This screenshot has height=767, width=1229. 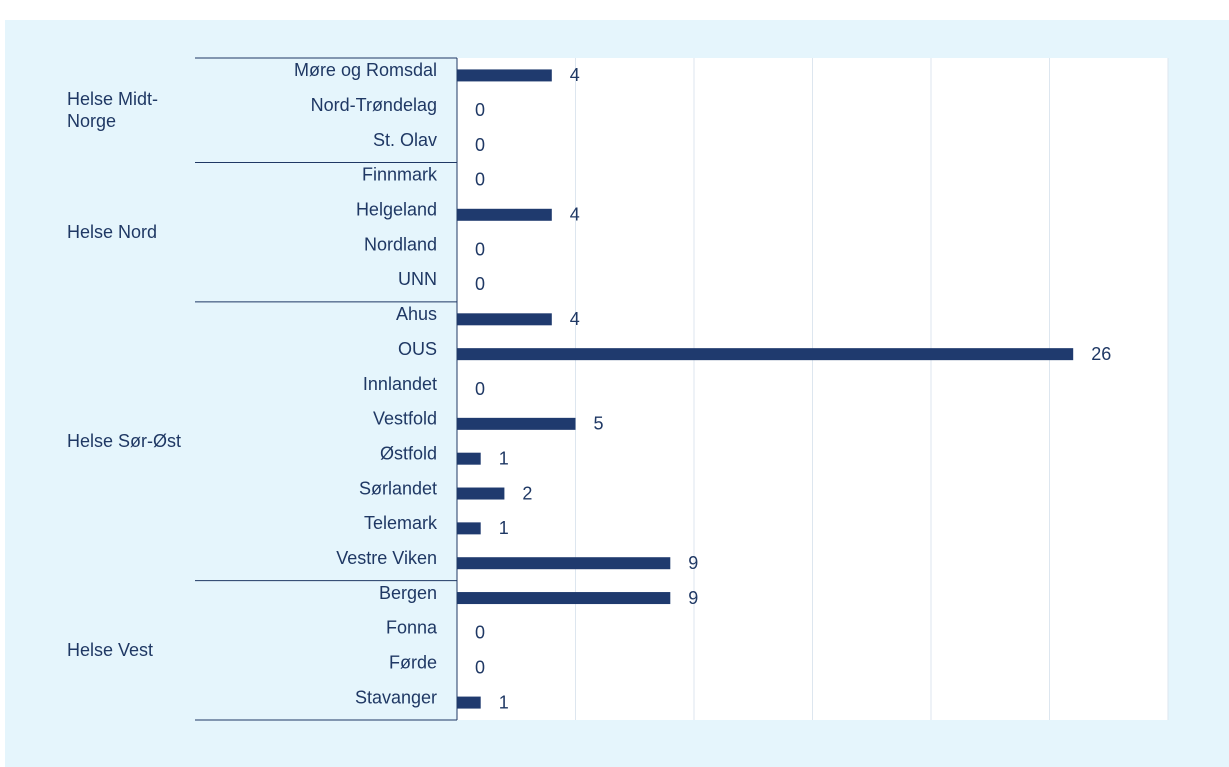 I want to click on group-label: Helse Nord, so click(x=112, y=232).